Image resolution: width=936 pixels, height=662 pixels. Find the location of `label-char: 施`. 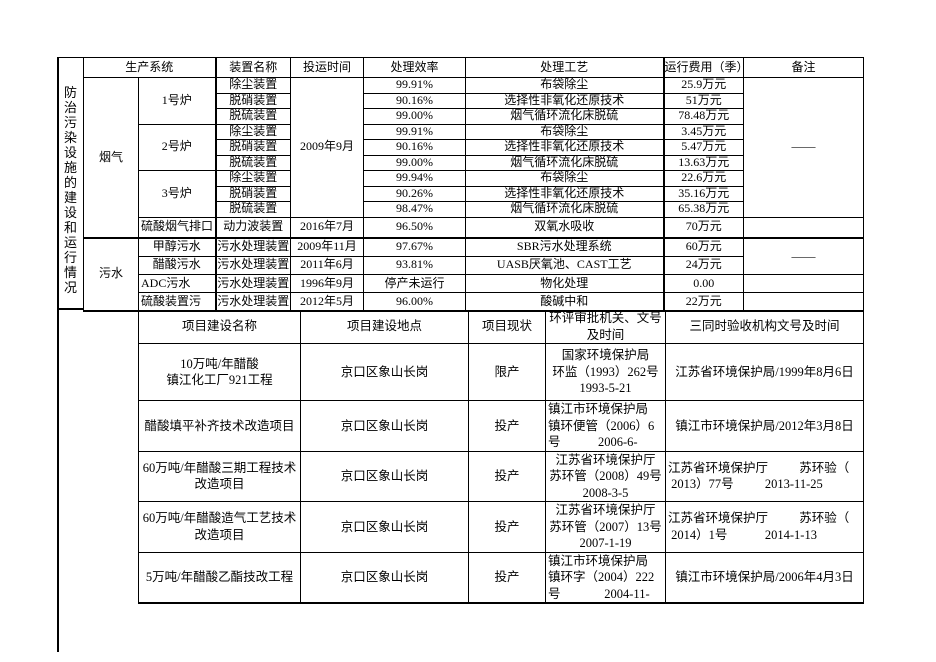

label-char: 施 is located at coordinates (70, 167).